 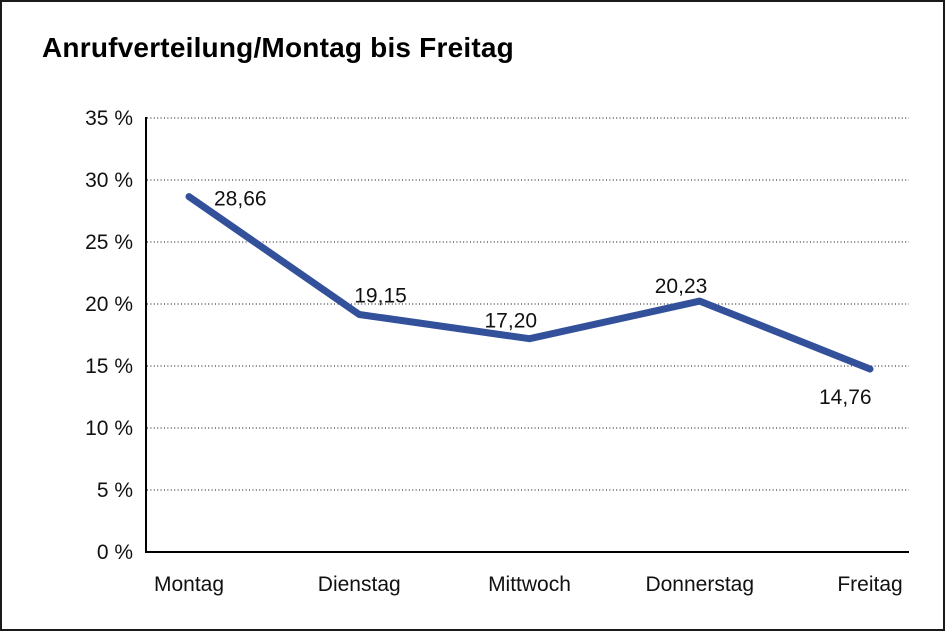 What do you see at coordinates (681, 286) in the screenshot?
I see `data-point-label: 20,23` at bounding box center [681, 286].